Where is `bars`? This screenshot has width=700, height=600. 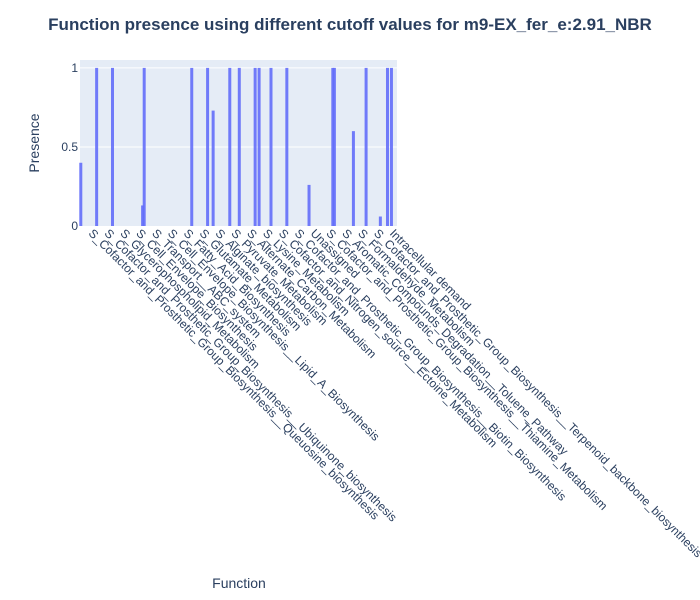 bars is located at coordinates (236, 147).